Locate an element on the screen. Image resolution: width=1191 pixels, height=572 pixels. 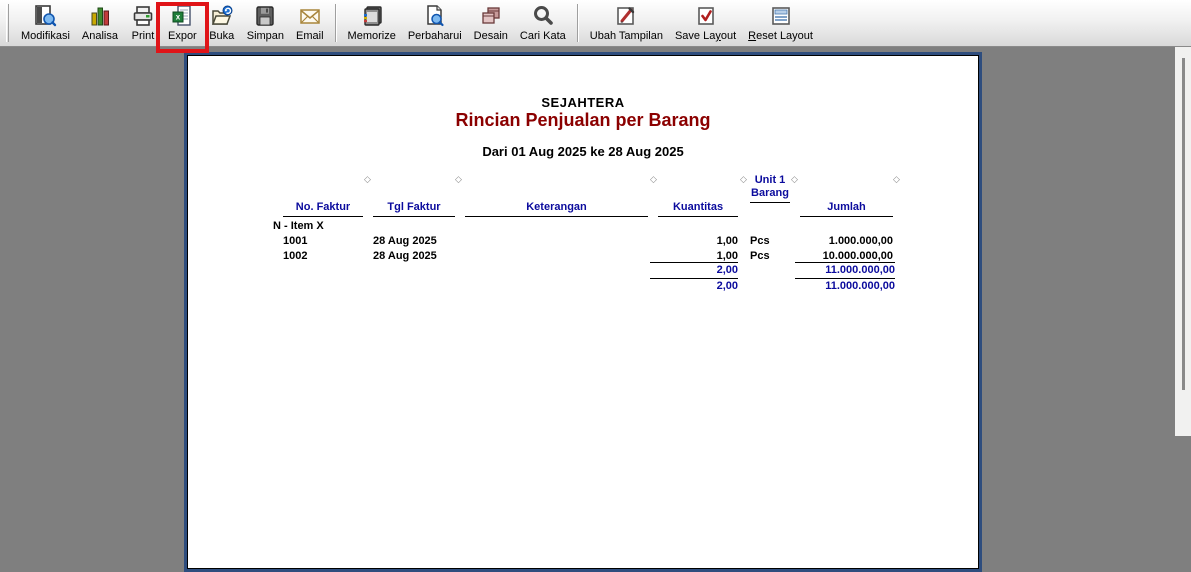
edit-view-icon is located at coordinates (626, 16).